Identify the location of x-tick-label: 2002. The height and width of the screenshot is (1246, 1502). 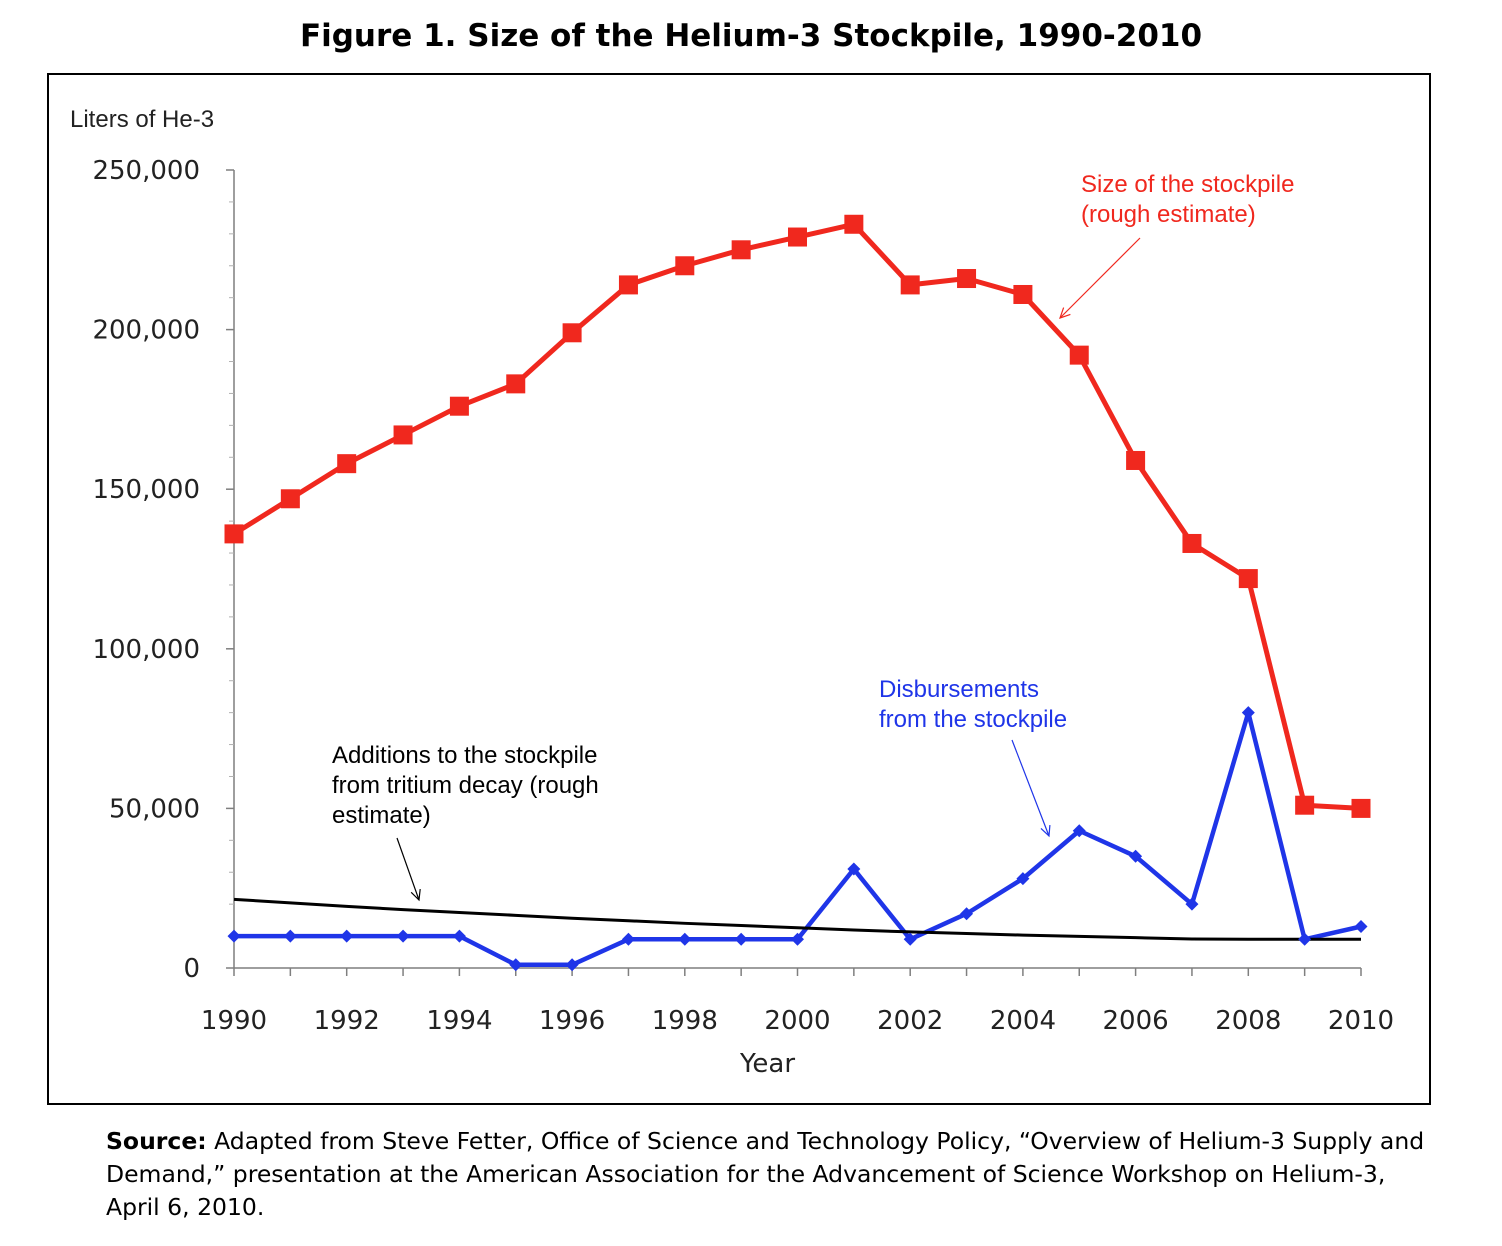
(910, 1021).